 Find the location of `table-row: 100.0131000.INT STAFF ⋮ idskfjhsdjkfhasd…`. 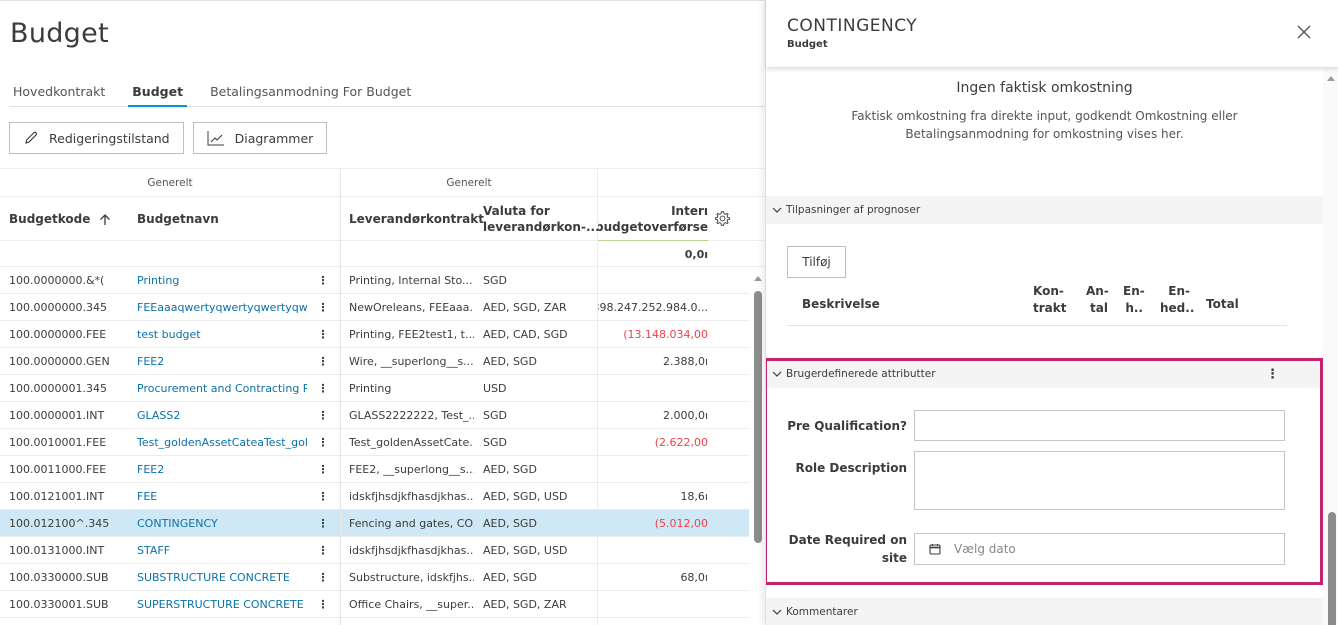

table-row: 100.0131000.INT STAFF ⋮ idskfjhsdjkfhasd… is located at coordinates (374, 550).